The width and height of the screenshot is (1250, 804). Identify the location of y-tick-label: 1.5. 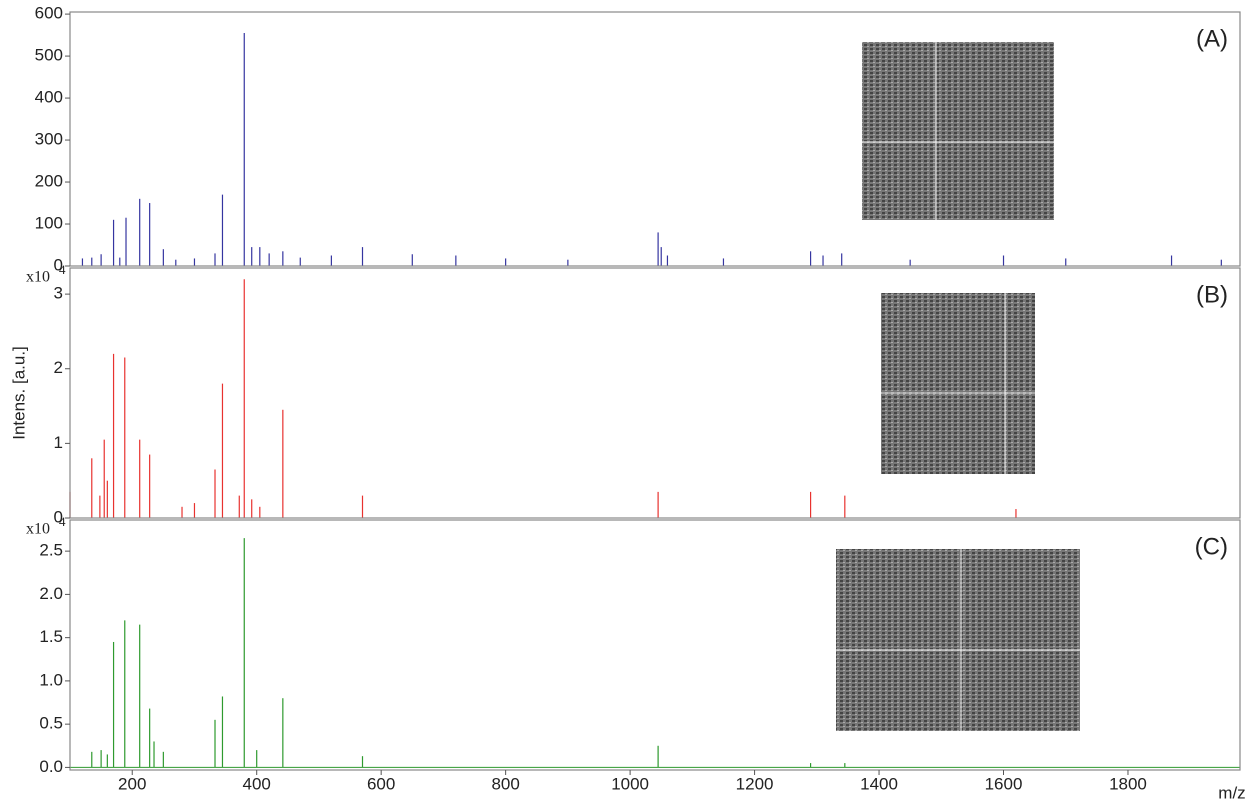
(51, 636).